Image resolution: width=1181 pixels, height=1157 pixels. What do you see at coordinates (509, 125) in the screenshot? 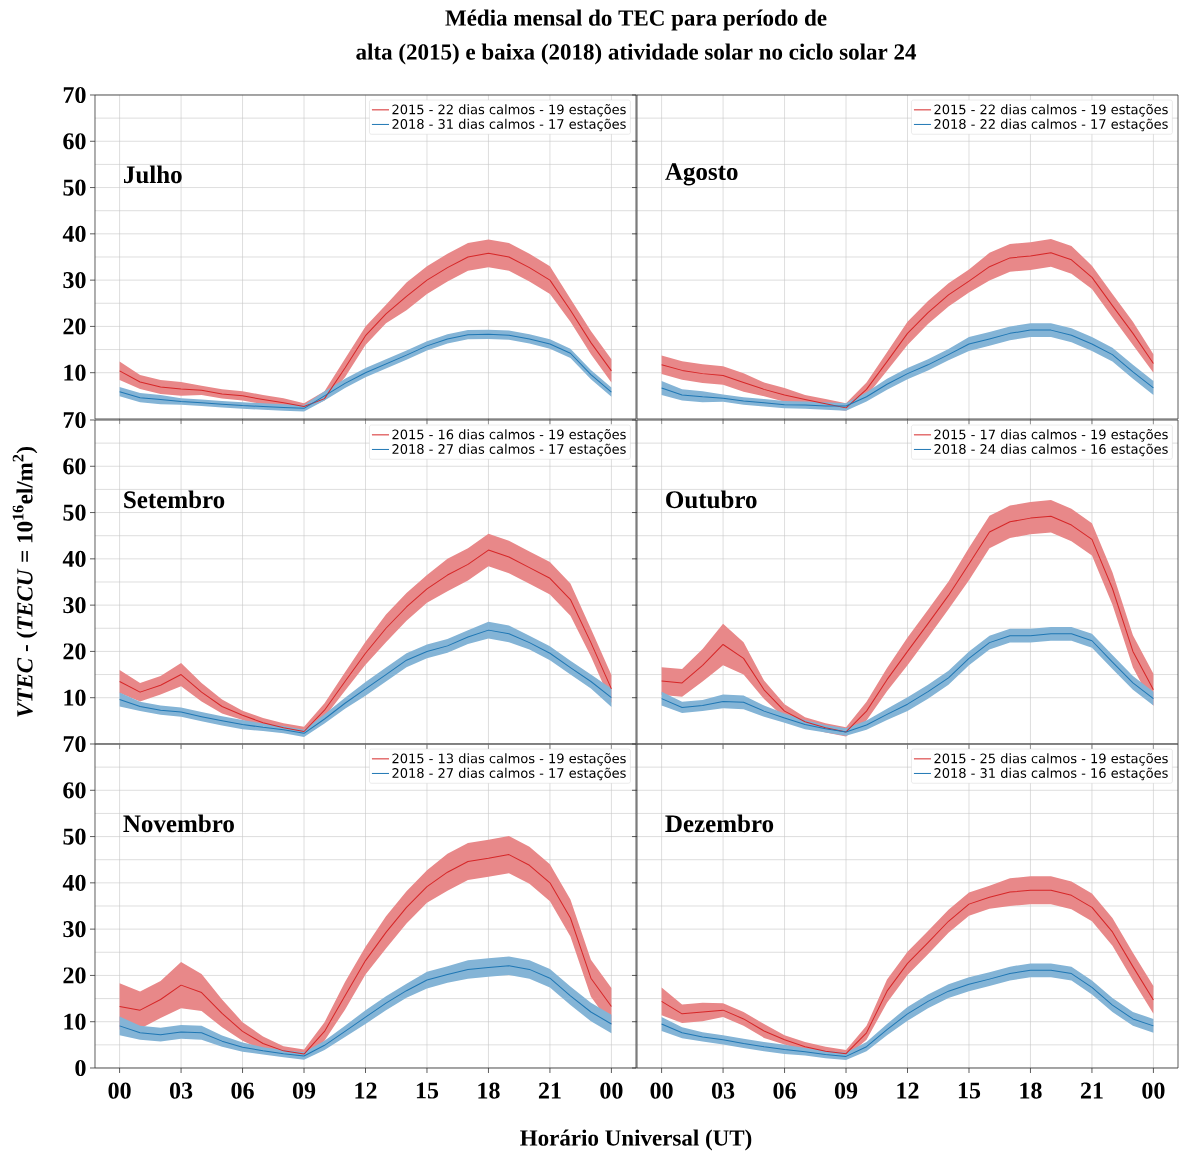
I see `legend-label: 2018 - 31 dias calmos - 17 estações` at bounding box center [509, 125].